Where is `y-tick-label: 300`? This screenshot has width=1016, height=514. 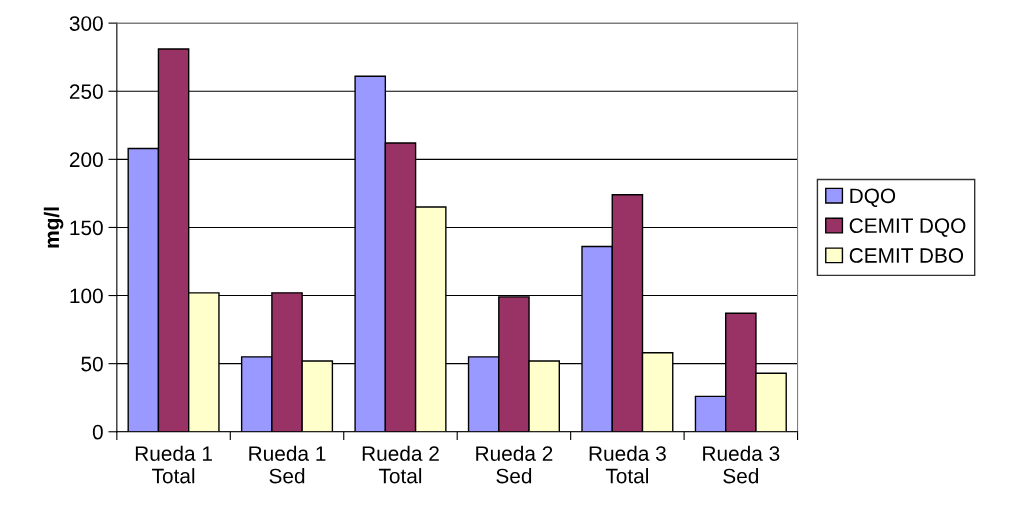 y-tick-label: 300 is located at coordinates (86, 23).